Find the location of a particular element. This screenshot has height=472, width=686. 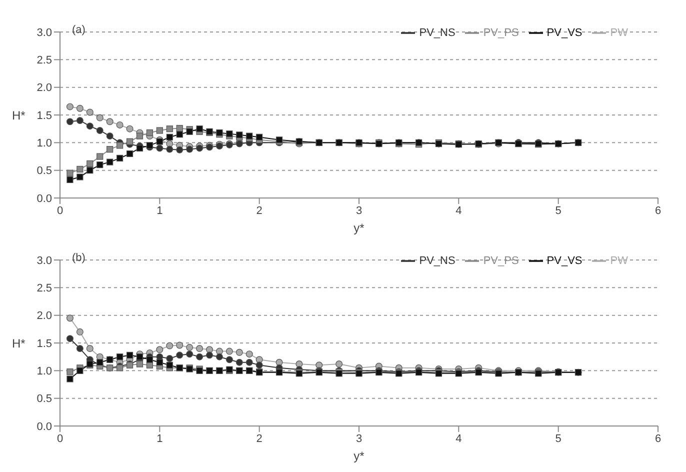

x-tick-label: 3 is located at coordinates (359, 438).